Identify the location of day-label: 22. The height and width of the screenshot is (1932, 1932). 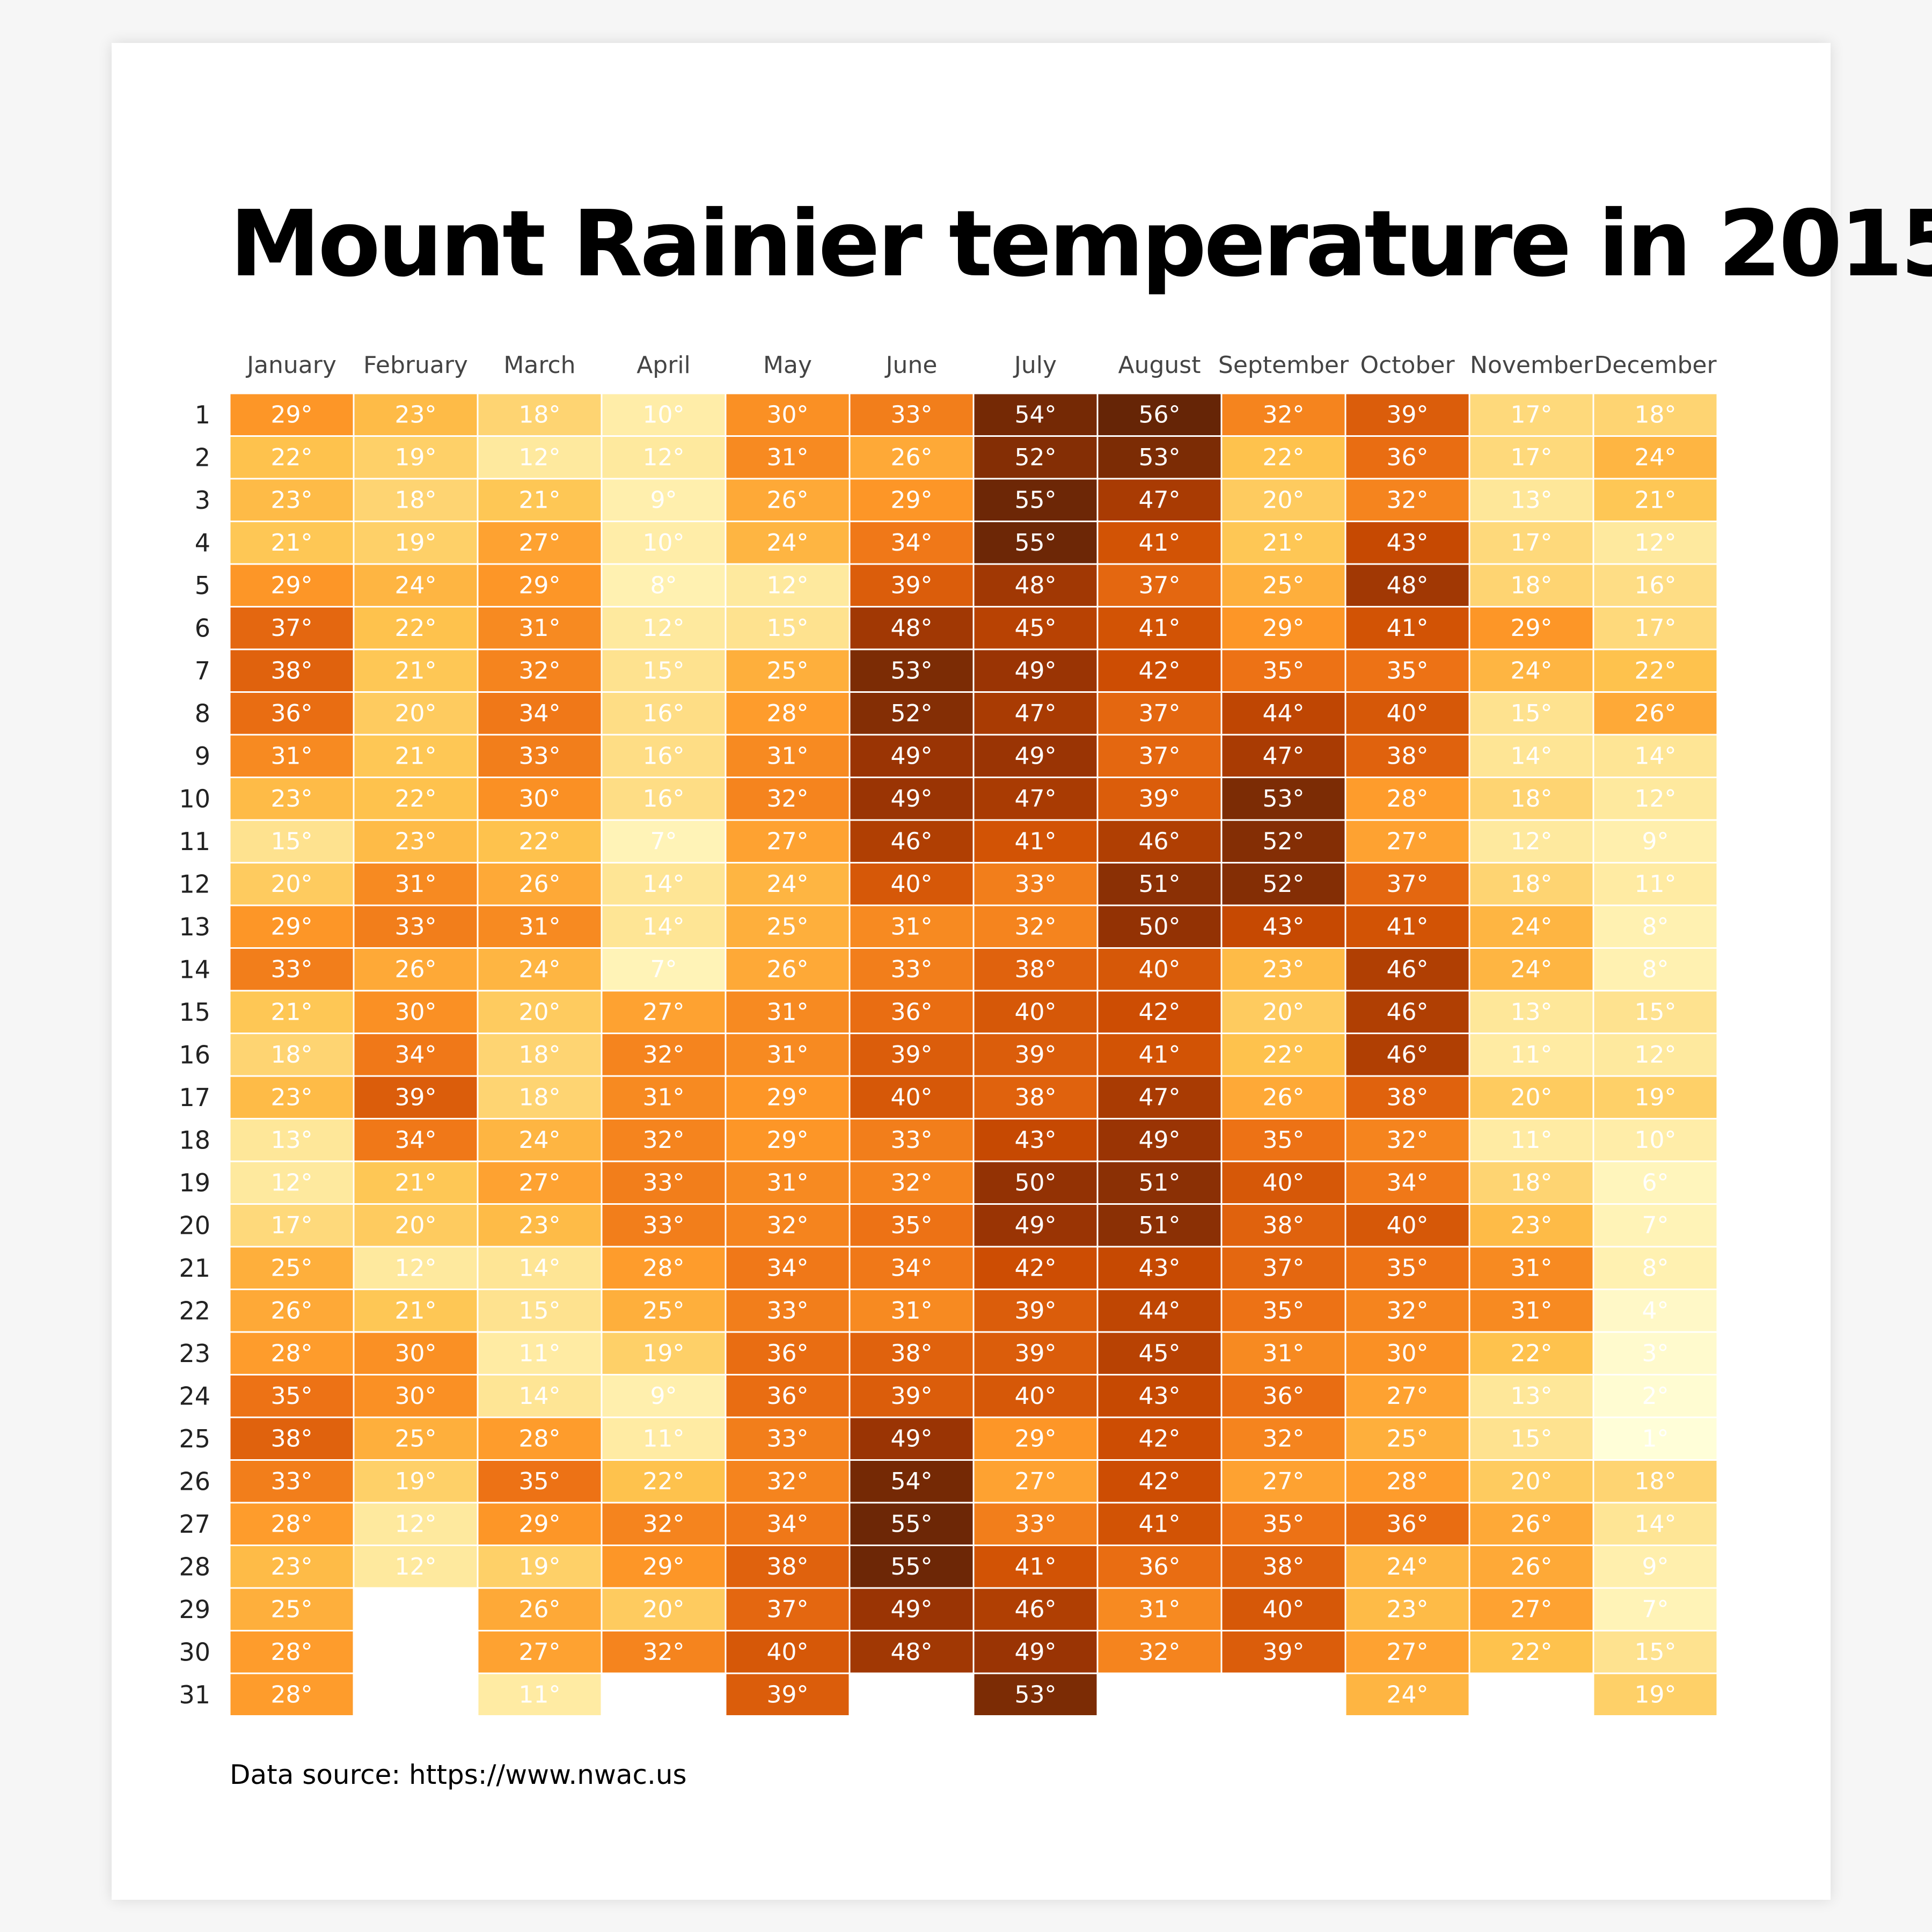
(194, 1310).